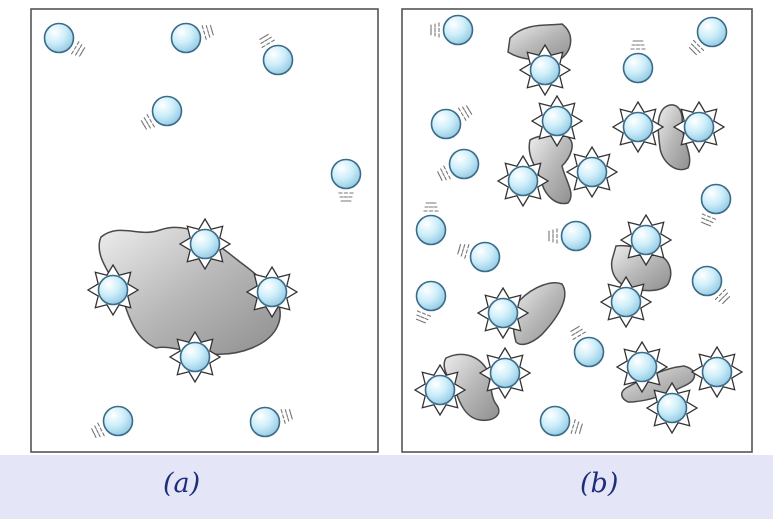  What do you see at coordinates (539, 42) in the screenshot?
I see `blob-b1` at bounding box center [539, 42].